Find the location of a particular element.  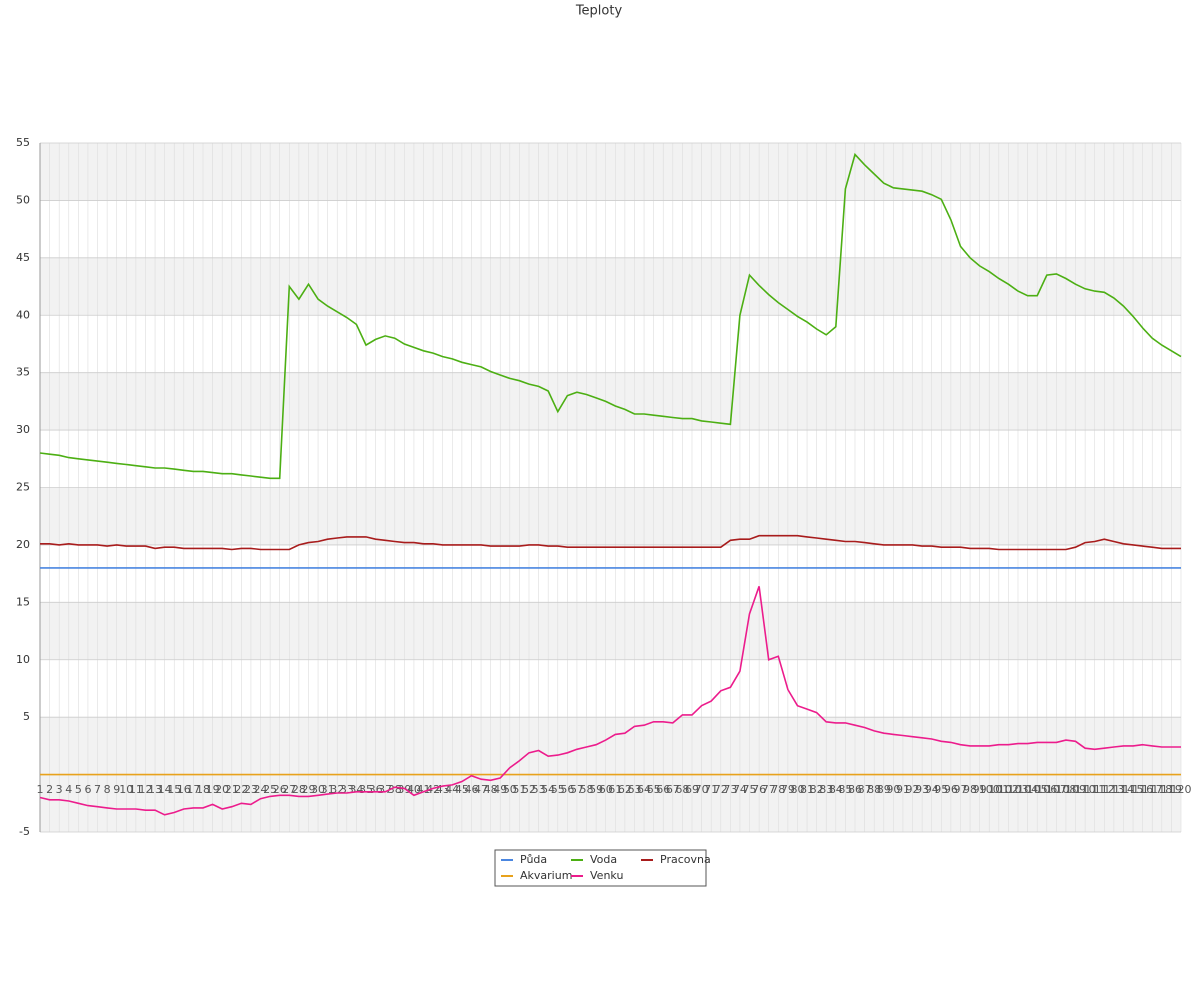

x-tick-label: 19 is located at coordinates (213, 789).